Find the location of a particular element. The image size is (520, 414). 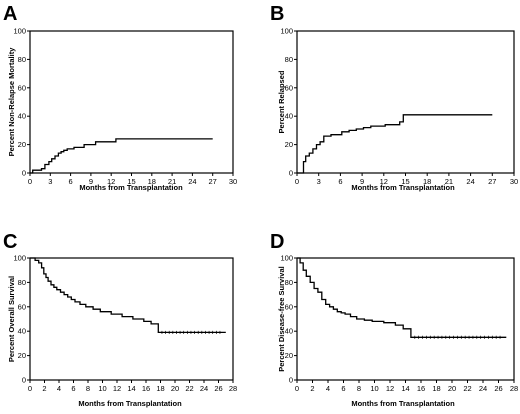

y-axis-label: Percent Overall Survival is located at coordinates (11, 319).